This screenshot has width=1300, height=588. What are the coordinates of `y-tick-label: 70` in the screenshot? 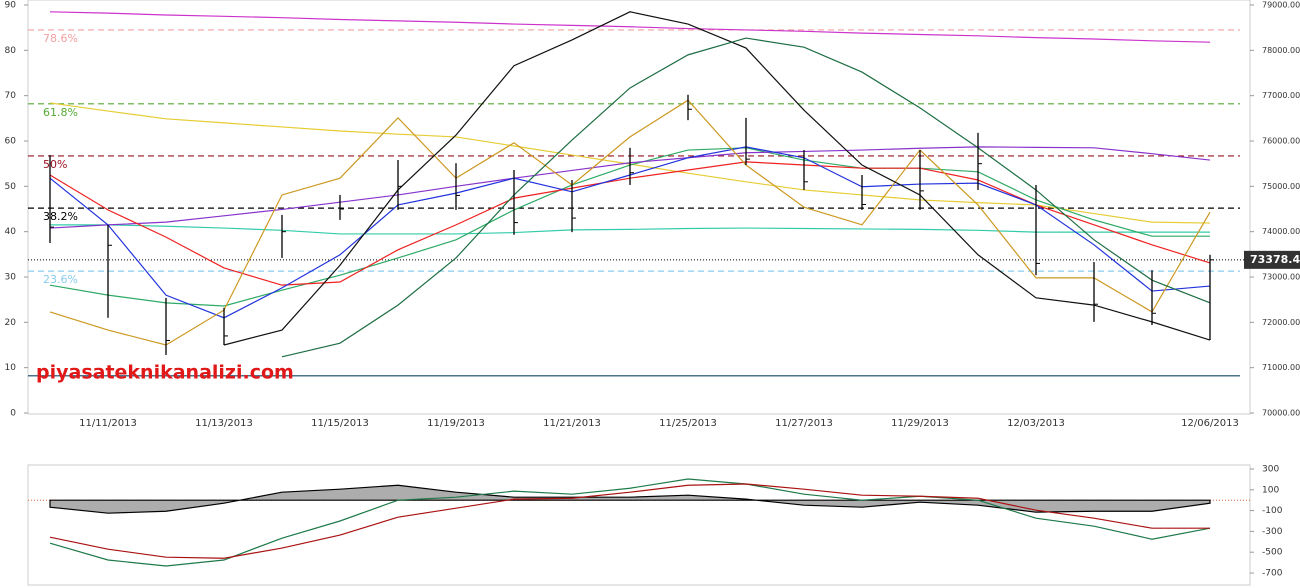 It's located at (11, 96).